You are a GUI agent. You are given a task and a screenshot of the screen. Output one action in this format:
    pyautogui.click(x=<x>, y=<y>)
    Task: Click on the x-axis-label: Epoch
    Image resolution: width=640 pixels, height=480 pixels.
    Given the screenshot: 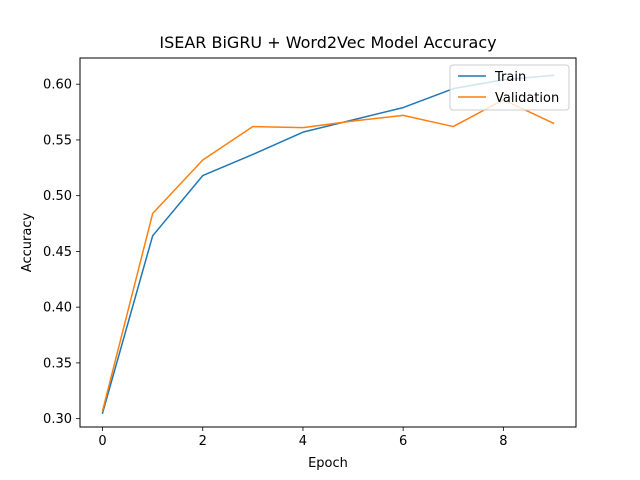 What is the action you would take?
    pyautogui.click(x=328, y=463)
    